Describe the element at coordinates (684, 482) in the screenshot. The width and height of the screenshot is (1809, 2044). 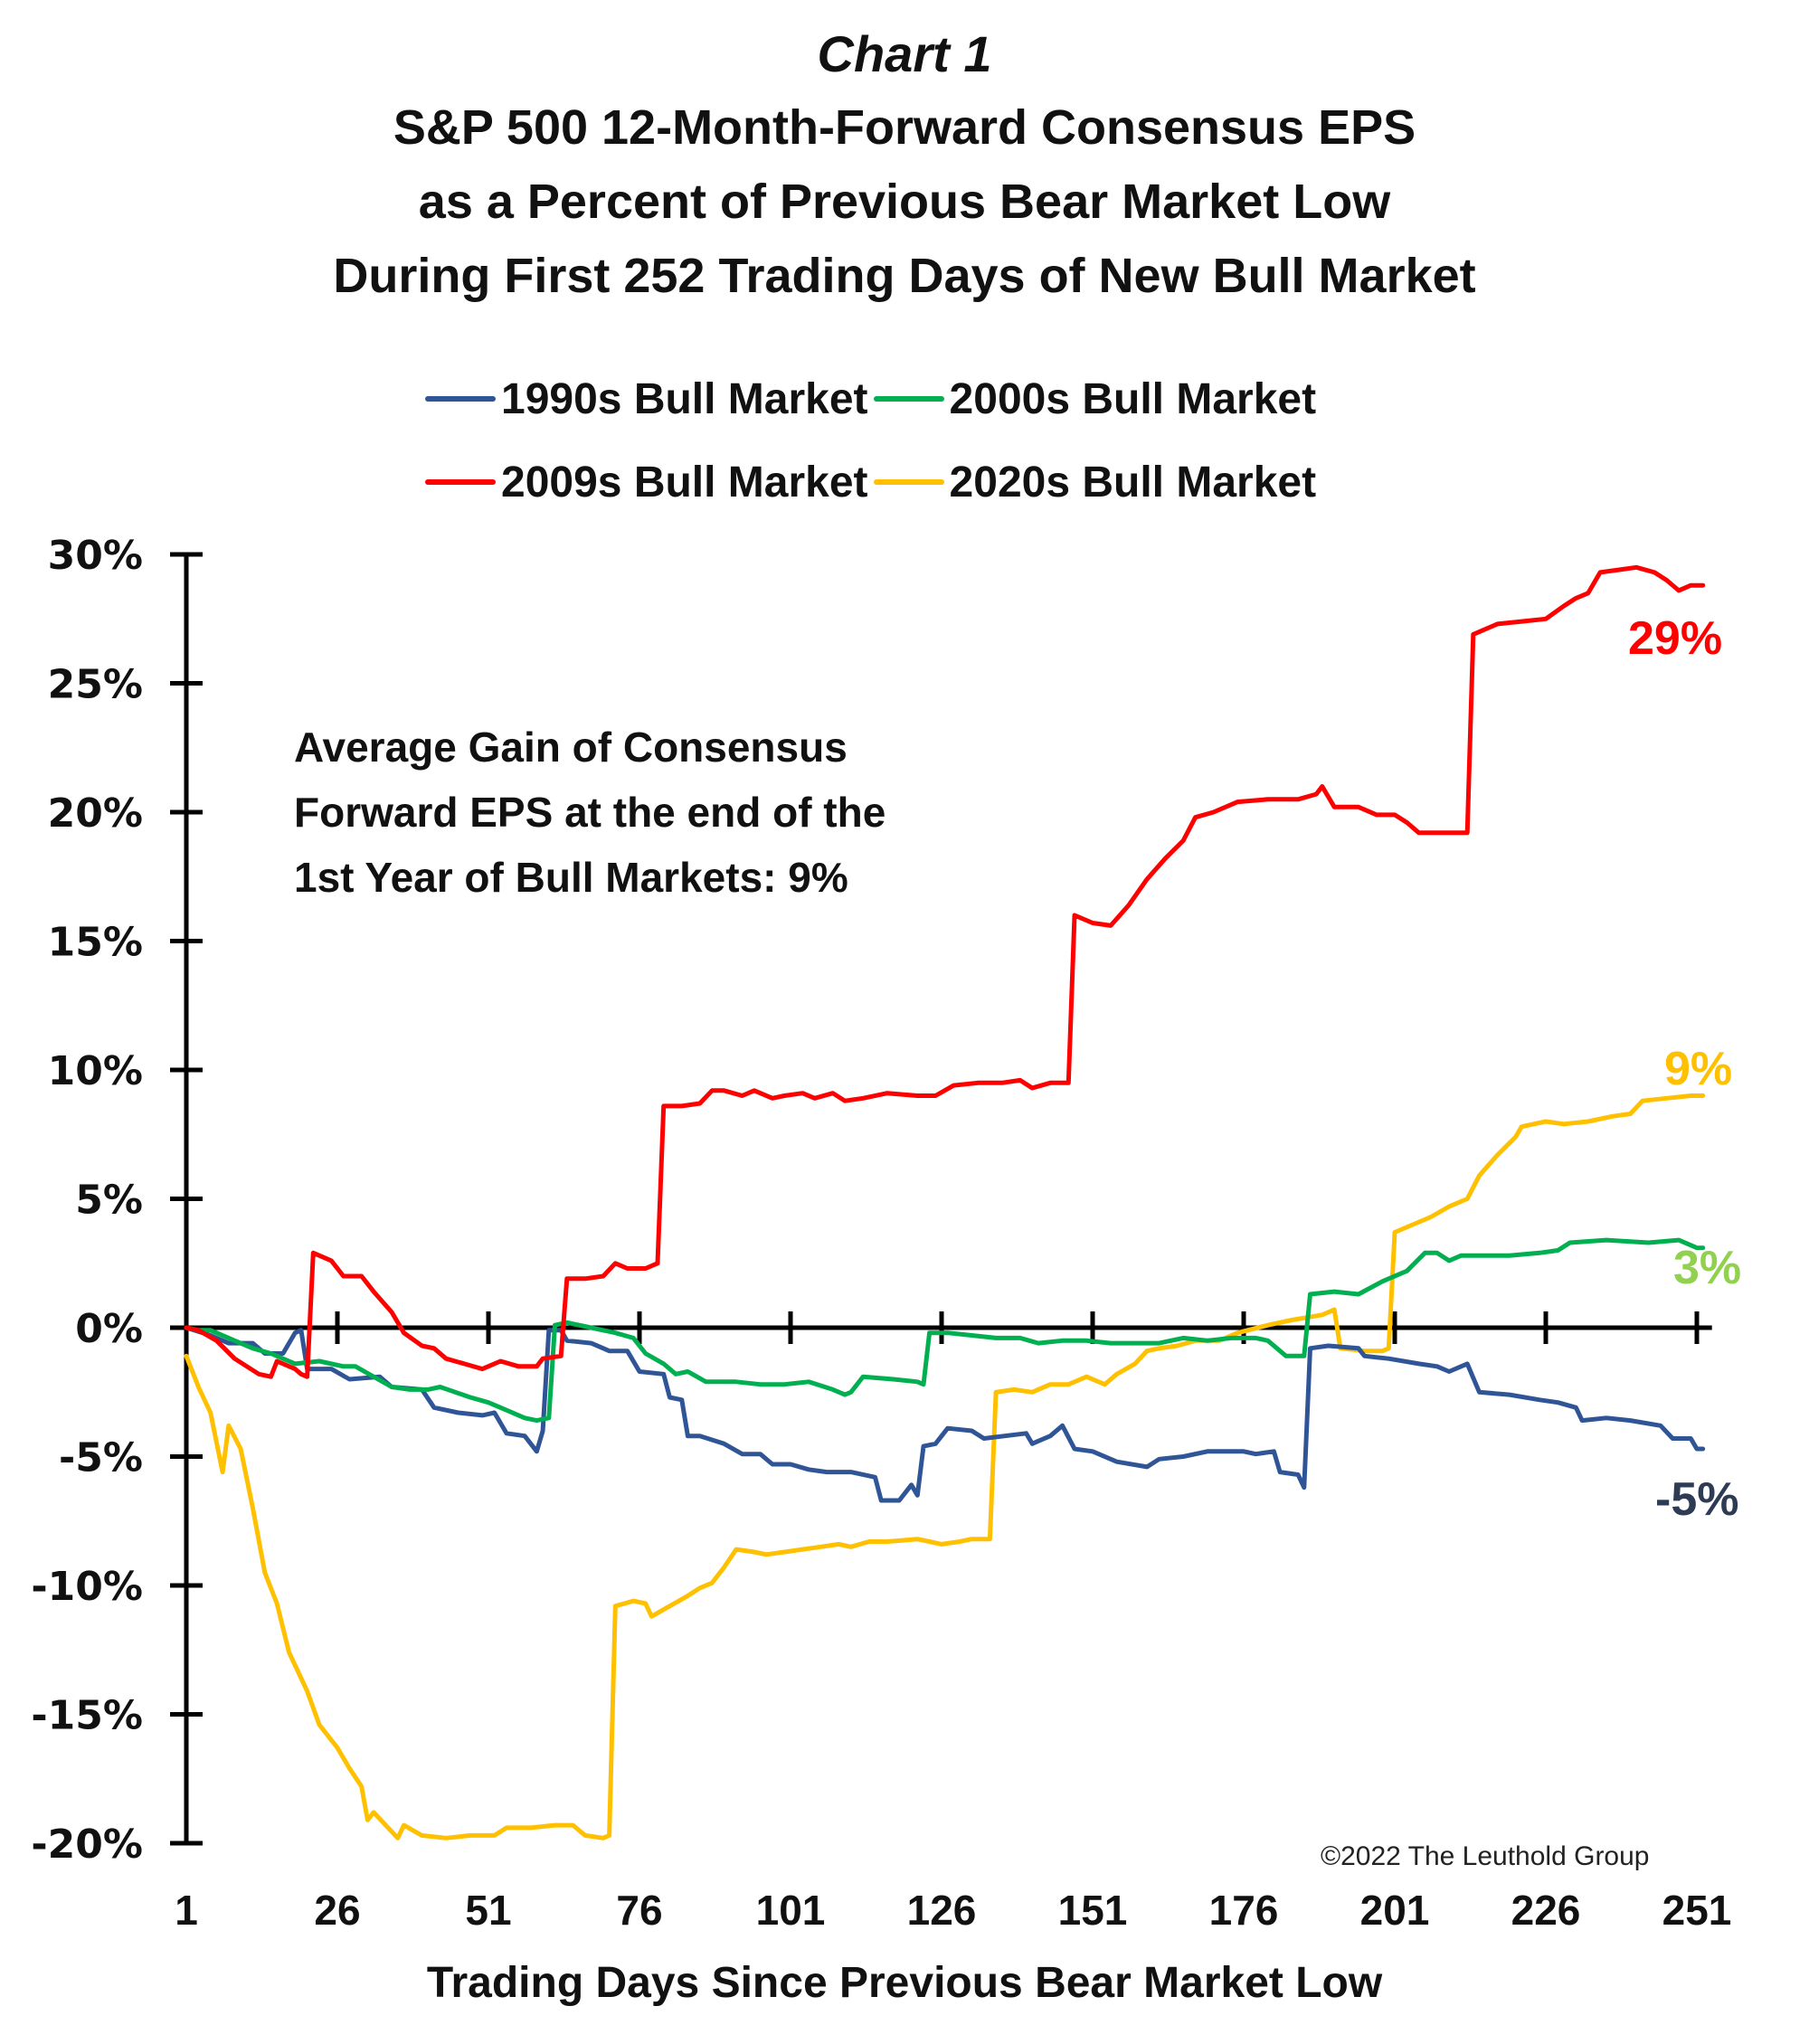
I see `legend-label-2009s: 2009s Bull Market` at that location.